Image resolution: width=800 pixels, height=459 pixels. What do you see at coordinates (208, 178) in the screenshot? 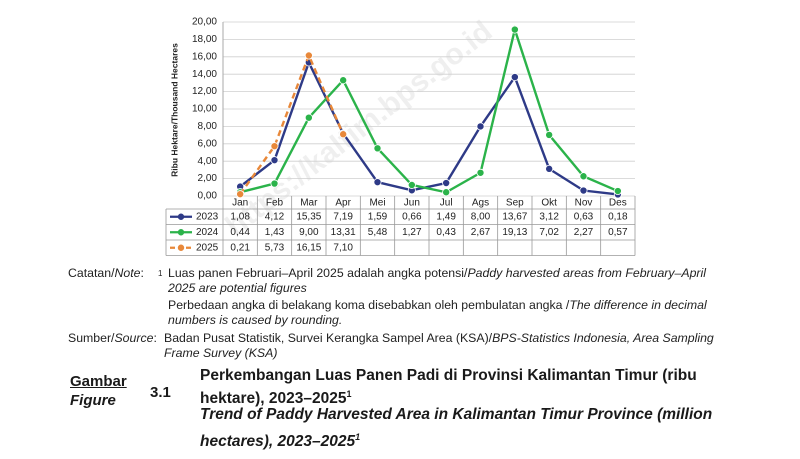
I see `y-tick-label: 2,00` at bounding box center [208, 178].